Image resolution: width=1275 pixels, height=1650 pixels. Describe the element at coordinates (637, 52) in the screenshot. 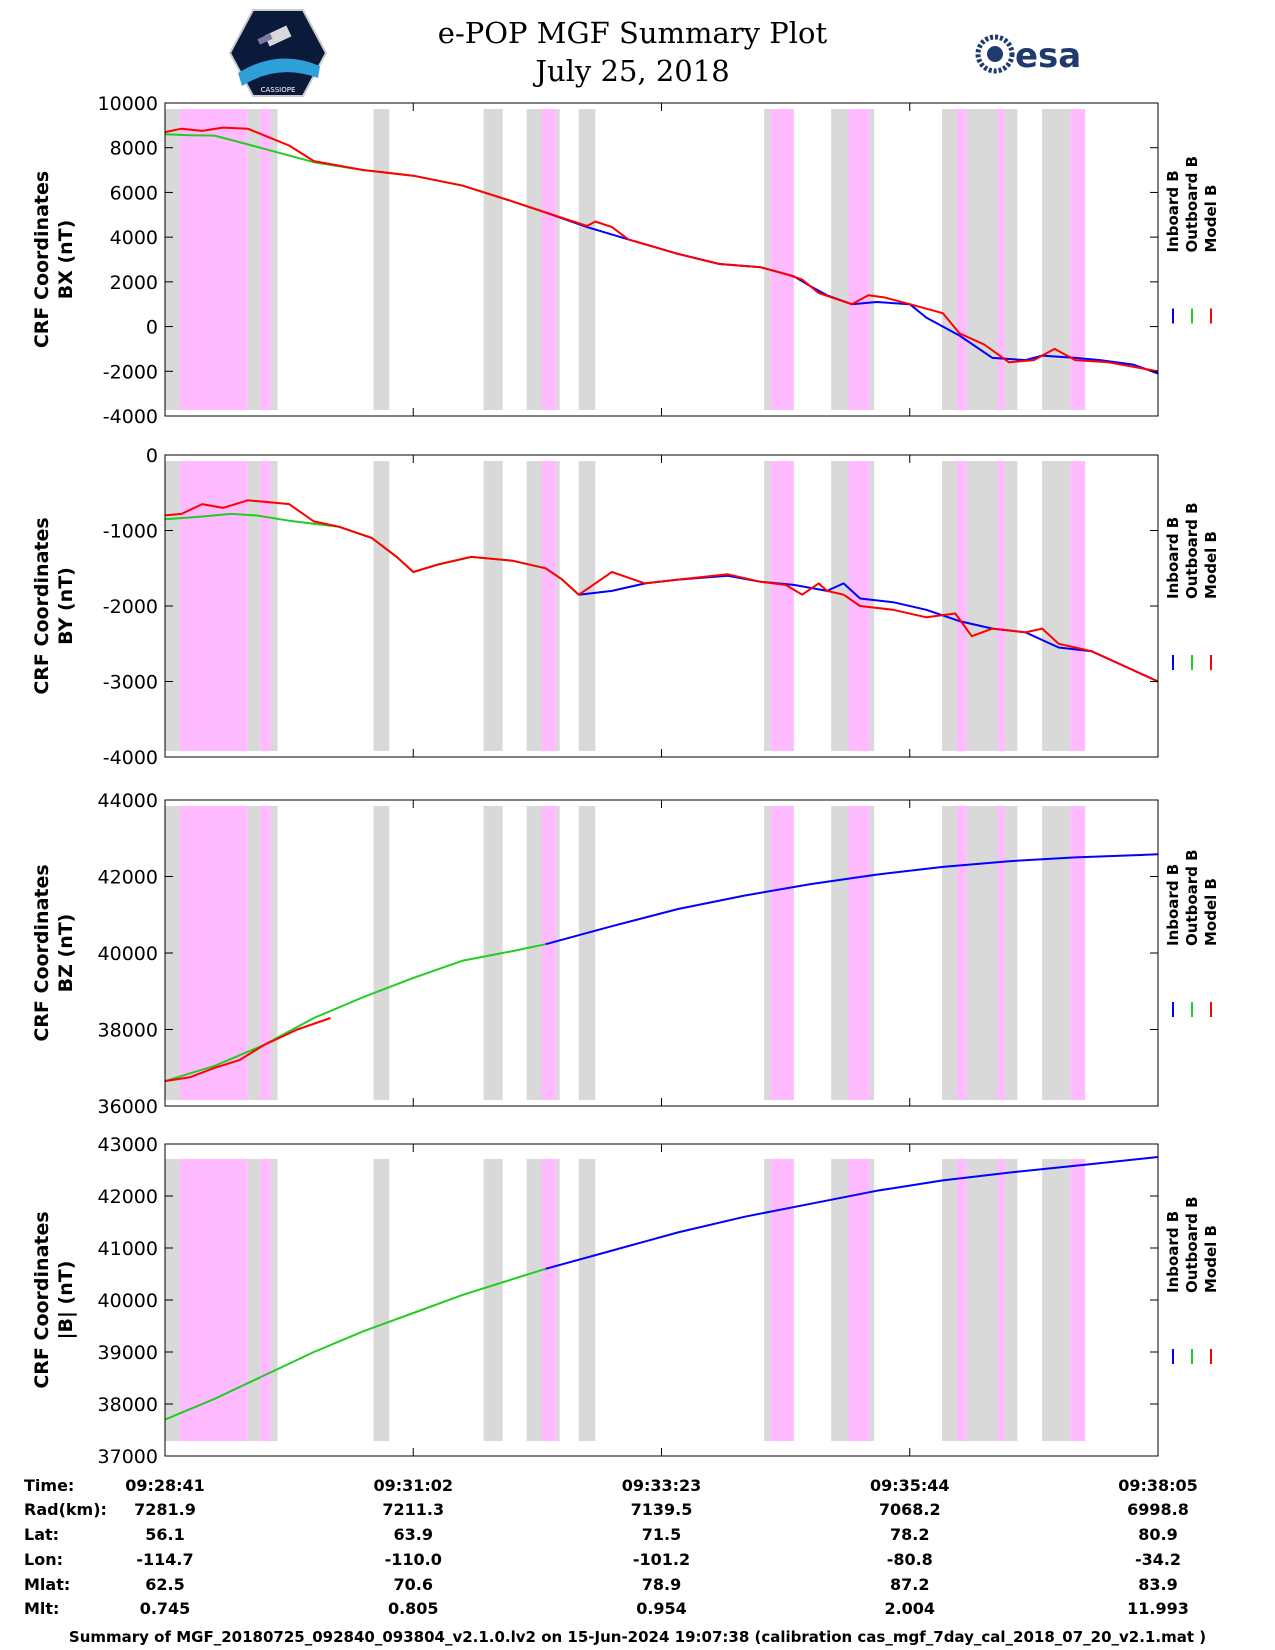

I see `title-block: e-POP MGF Summary Plot July 25, 2018` at that location.